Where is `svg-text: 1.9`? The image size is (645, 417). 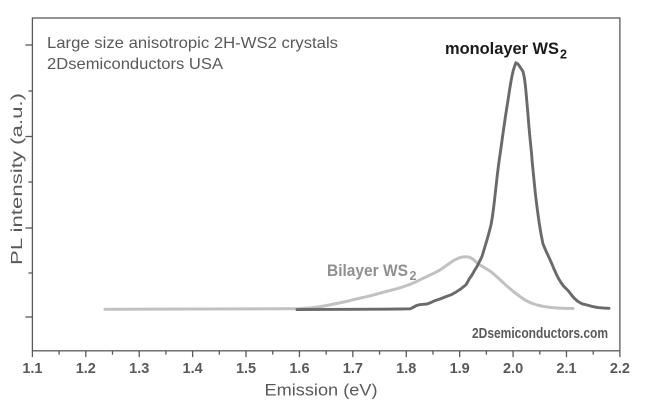 svg-text: 1.9 is located at coordinates (460, 369).